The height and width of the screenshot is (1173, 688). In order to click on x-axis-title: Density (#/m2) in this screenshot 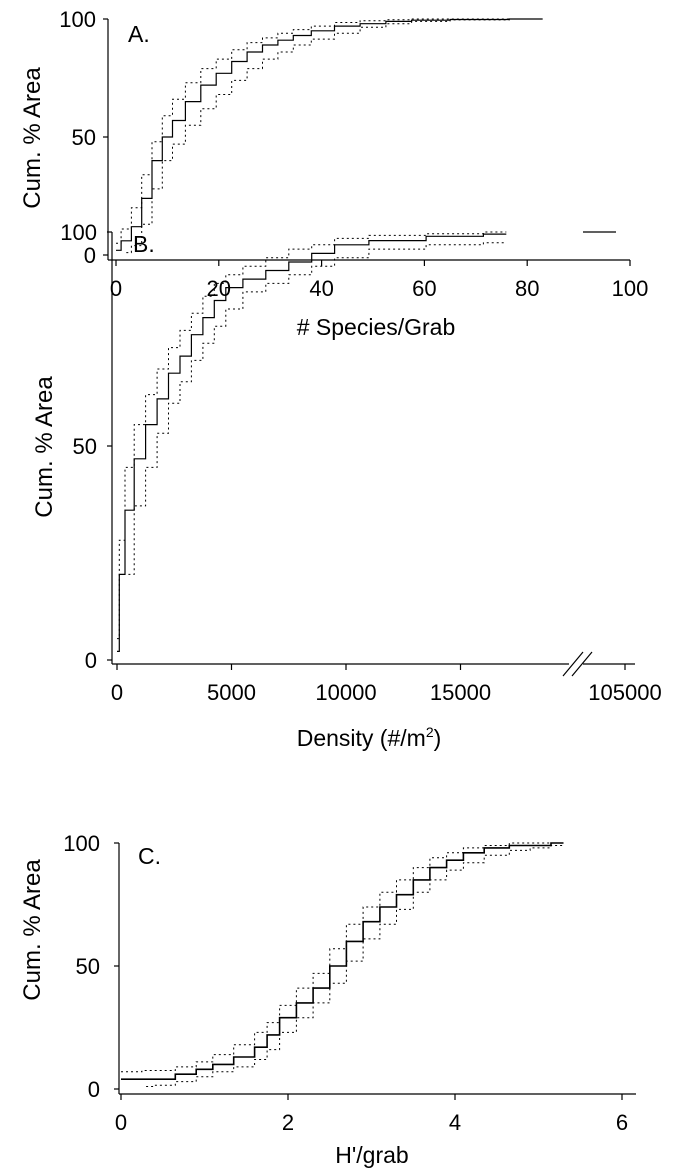, I will do `click(369, 737)`.